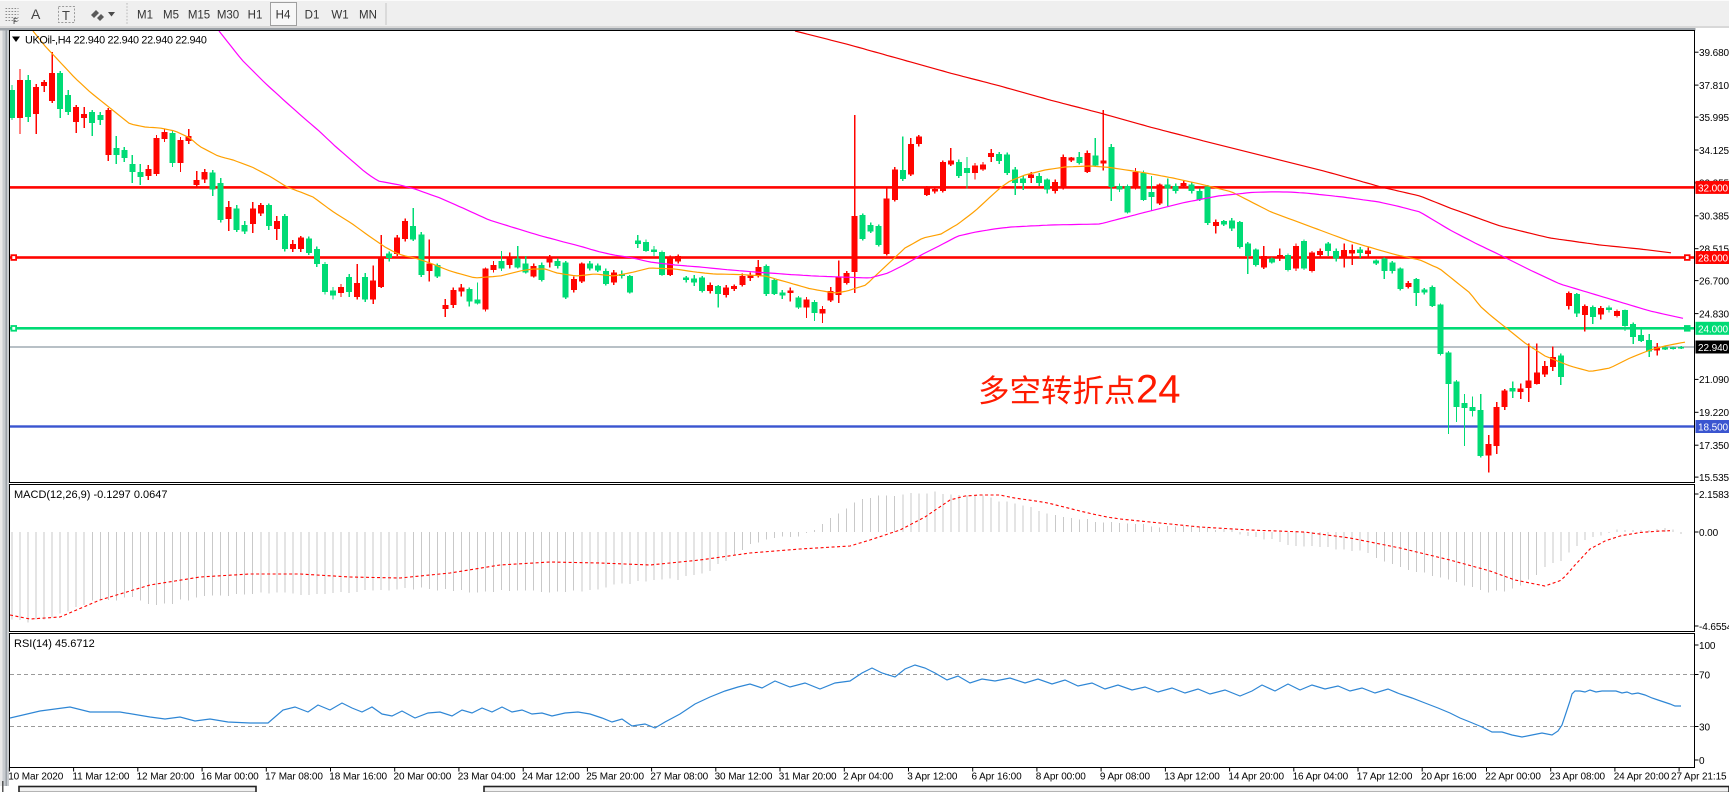 The image size is (1729, 792). I want to click on svg-text: 19.220, so click(1714, 413).